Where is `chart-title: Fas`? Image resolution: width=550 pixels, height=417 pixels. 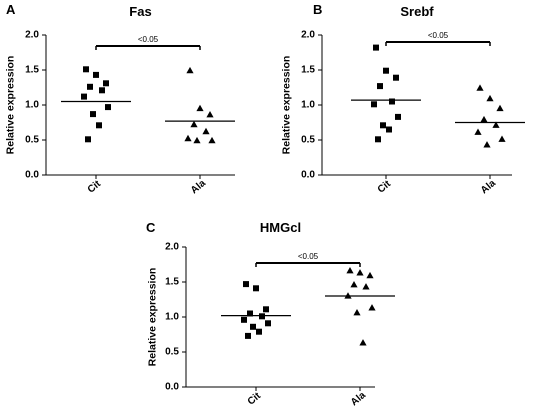 chart-title: Fas is located at coordinates (140, 11).